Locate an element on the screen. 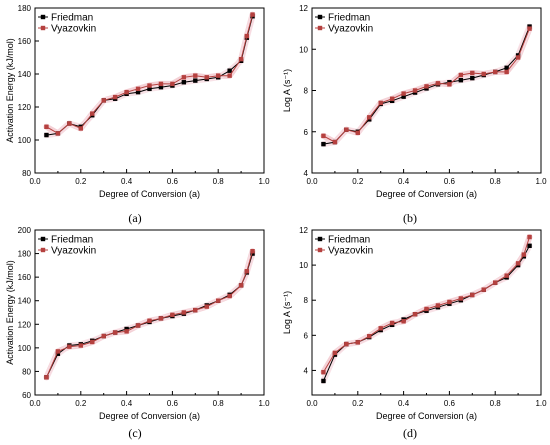  y-tick-label: 10 is located at coordinates (303, 49).